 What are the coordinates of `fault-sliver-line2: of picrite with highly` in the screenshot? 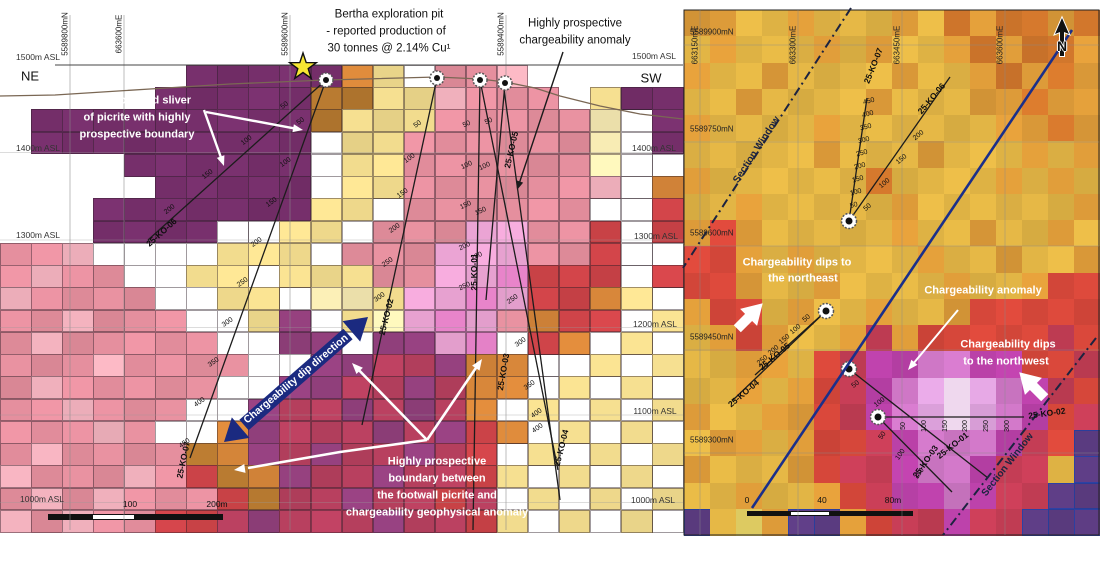 It's located at (137, 117).